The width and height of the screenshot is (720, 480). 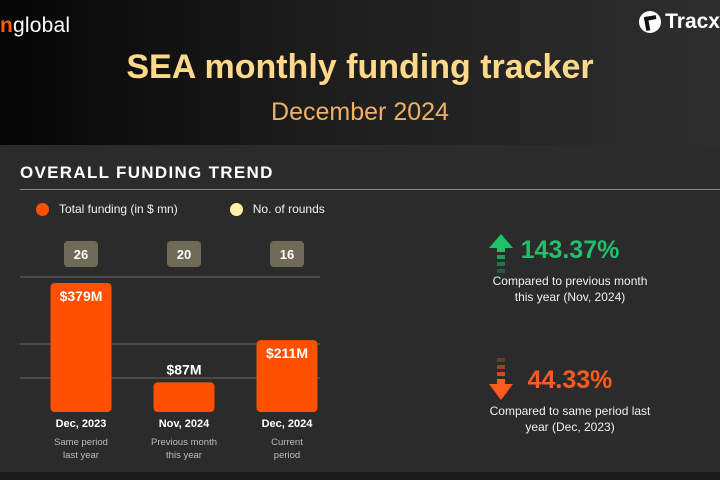 What do you see at coordinates (370, 189) in the screenshot?
I see `section-divider` at bounding box center [370, 189].